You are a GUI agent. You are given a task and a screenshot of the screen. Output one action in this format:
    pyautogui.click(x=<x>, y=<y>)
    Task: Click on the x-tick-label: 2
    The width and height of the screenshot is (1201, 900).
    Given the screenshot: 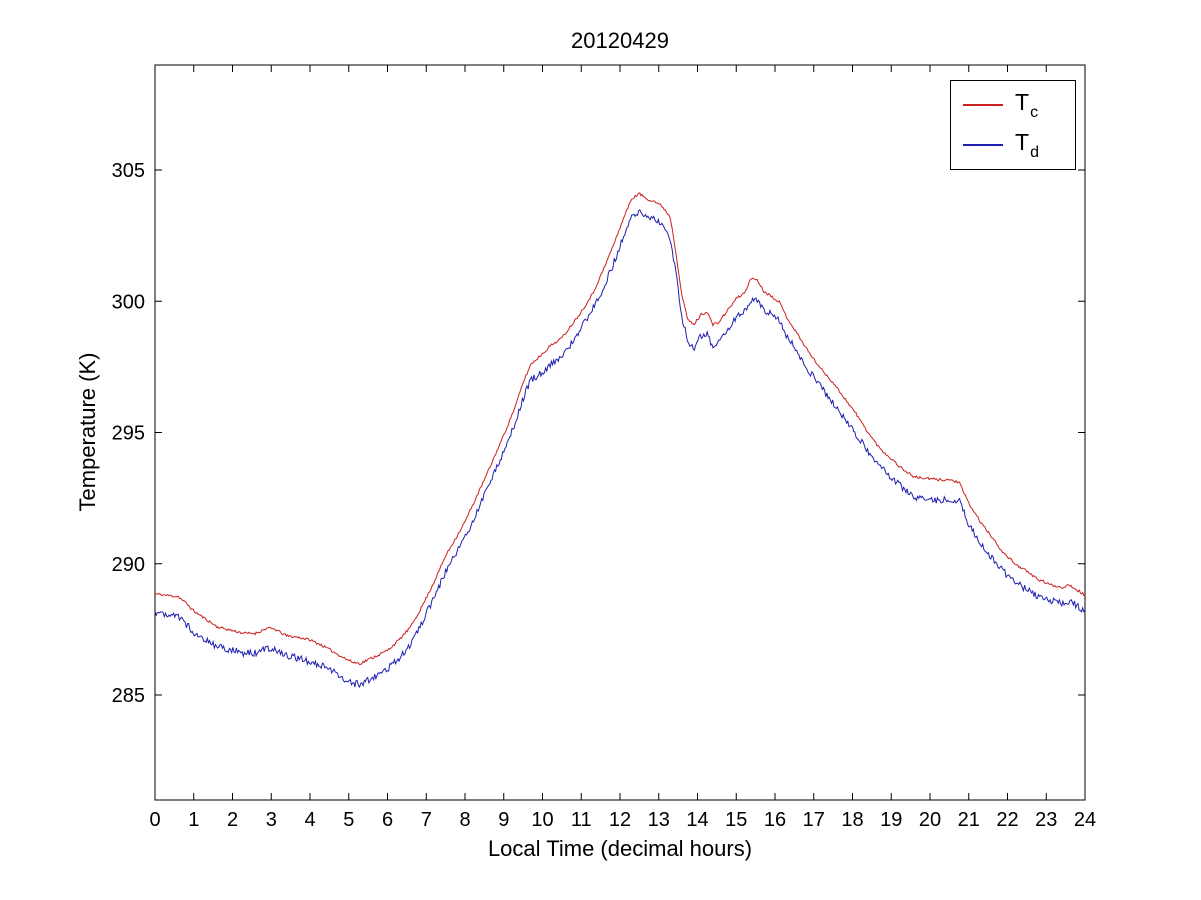 What is the action you would take?
    pyautogui.click(x=232, y=820)
    